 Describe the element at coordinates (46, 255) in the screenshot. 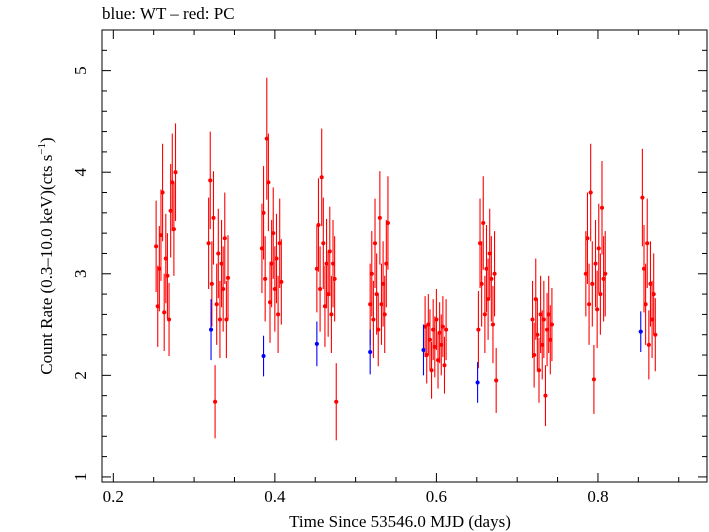

I see `y-axis-label: Count Rate (0.3–10.0 keV)(cts s−1)` at that location.